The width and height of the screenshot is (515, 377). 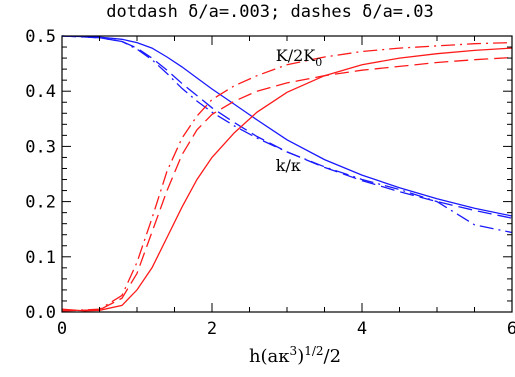 What do you see at coordinates (40, 258) in the screenshot?
I see `y-tick-label: 0.1` at bounding box center [40, 258].